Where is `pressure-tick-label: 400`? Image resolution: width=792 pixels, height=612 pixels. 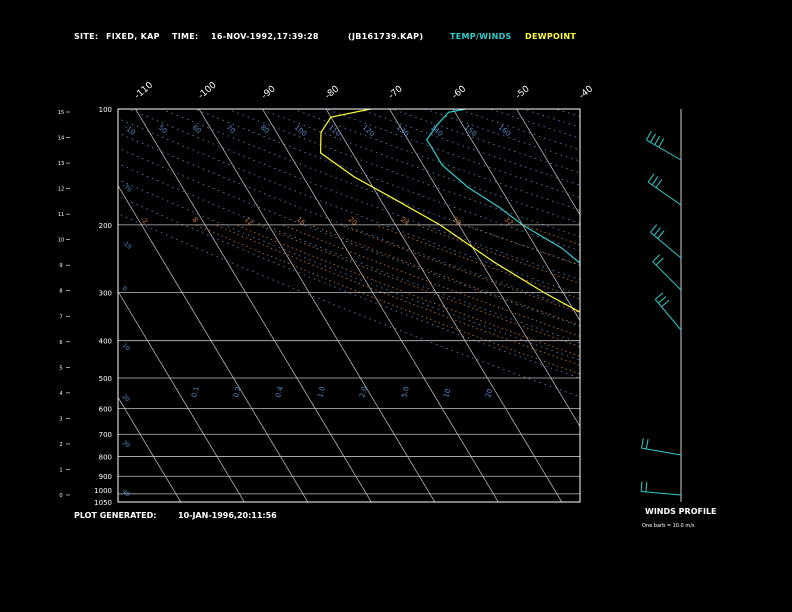 pressure-tick-label: 400 is located at coordinates (105, 342).